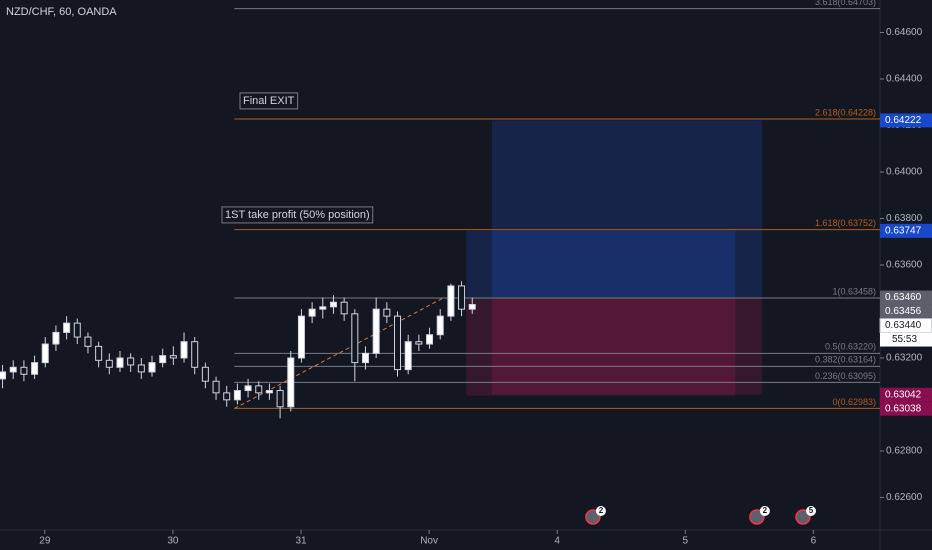 The width and height of the screenshot is (932, 550). What do you see at coordinates (904, 497) in the screenshot?
I see `y-tick-label: 0.62600` at bounding box center [904, 497].